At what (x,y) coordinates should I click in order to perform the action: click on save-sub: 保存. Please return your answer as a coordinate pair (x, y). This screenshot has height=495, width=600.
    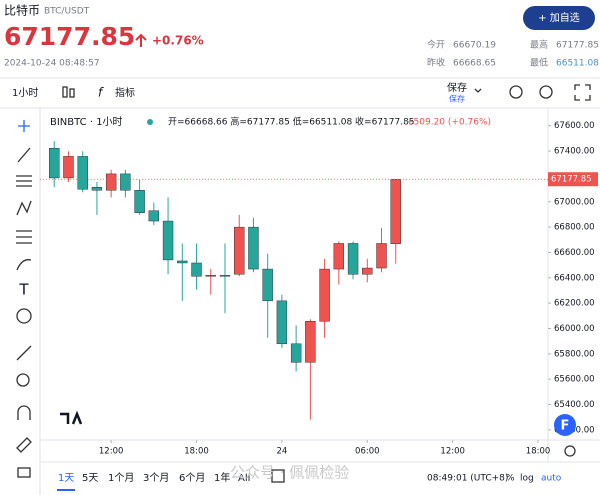
    Looking at the image, I should click on (457, 99).